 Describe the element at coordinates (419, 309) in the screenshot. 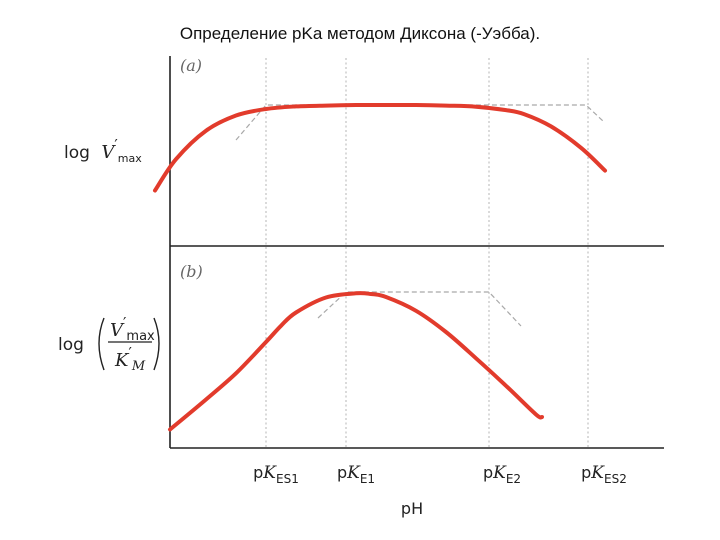

I see `asymptote-b` at that location.